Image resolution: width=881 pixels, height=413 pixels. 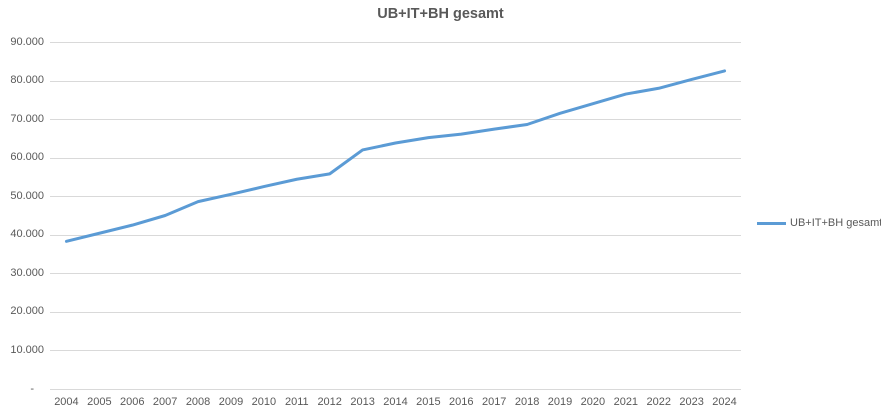 What do you see at coordinates (231, 402) in the screenshot?
I see `x-axis-tick-label: 2009` at bounding box center [231, 402].